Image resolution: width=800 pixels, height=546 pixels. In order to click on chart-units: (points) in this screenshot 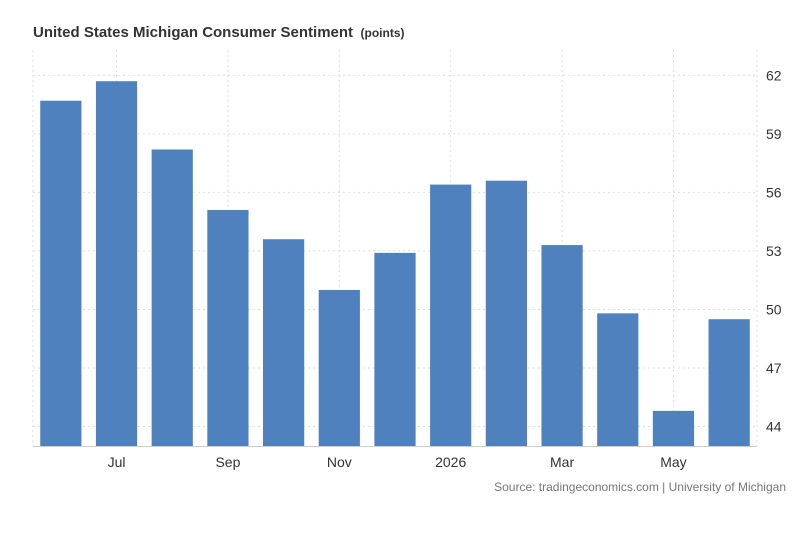, I will do `click(382, 33)`.